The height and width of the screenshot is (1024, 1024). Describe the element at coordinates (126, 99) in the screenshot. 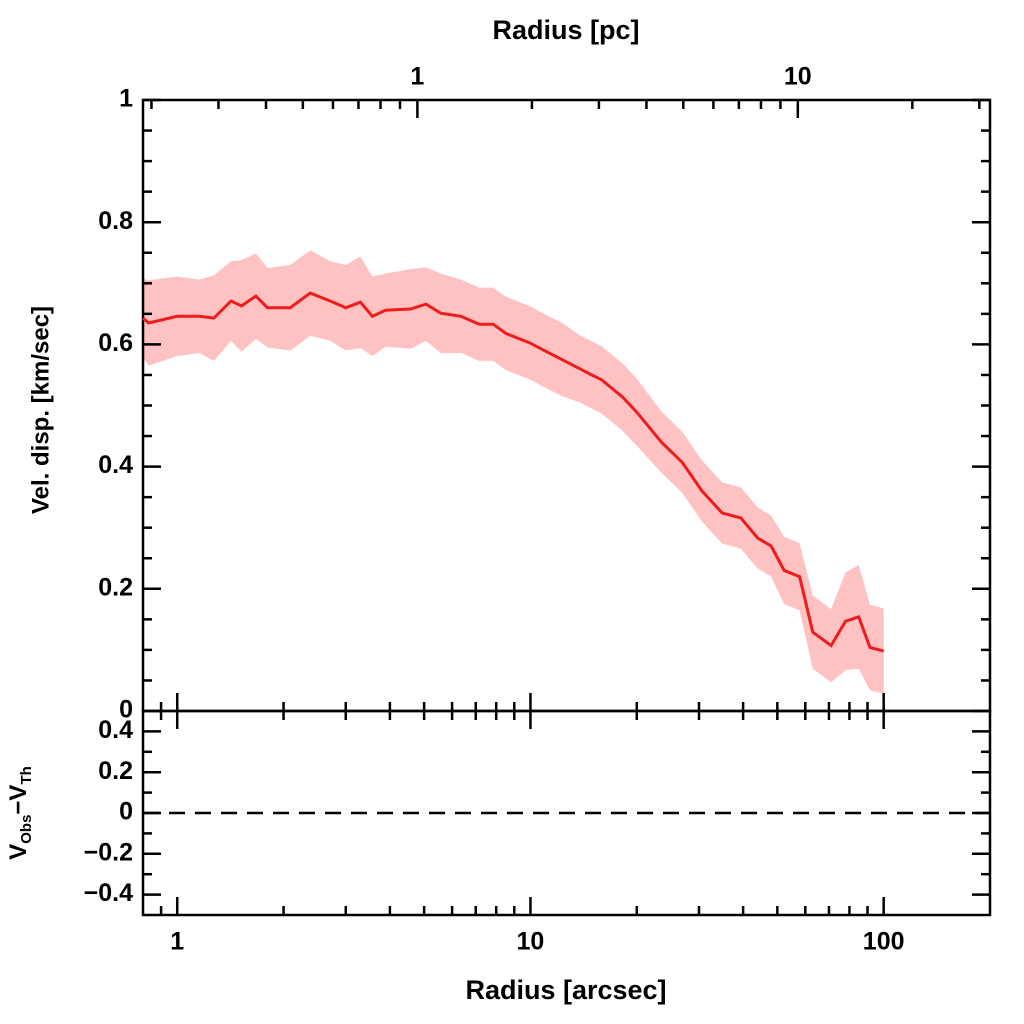

I see `y-tick-label: 1` at that location.